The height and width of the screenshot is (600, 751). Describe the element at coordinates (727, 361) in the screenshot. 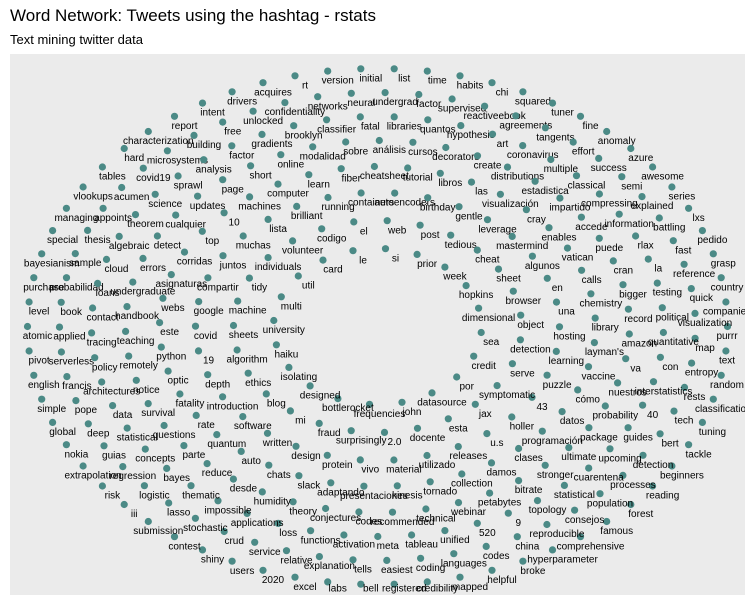

I see `node-label: text` at that location.